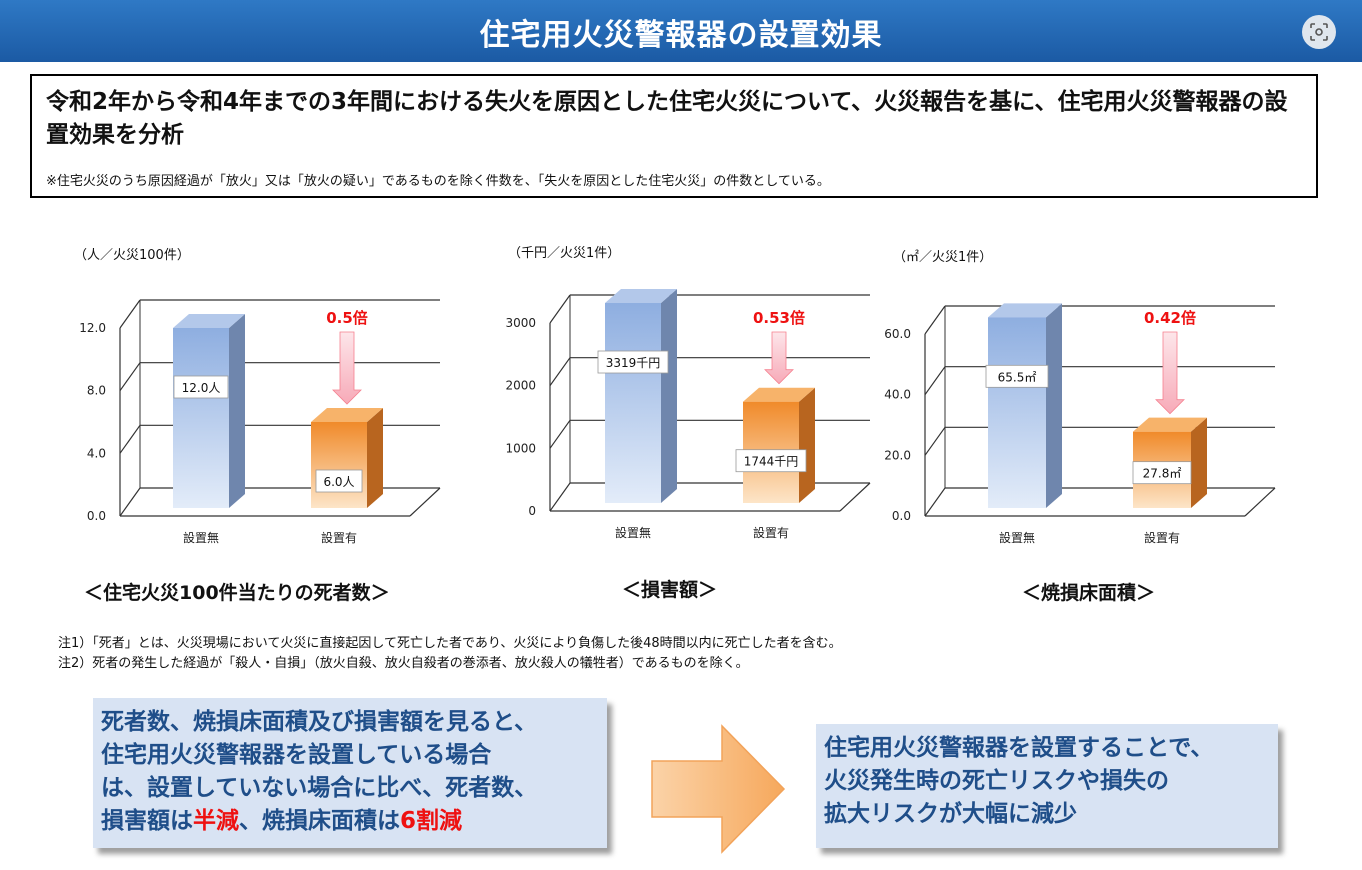  I want to click on summary-highlight-60pct: 6割減, so click(431, 821).